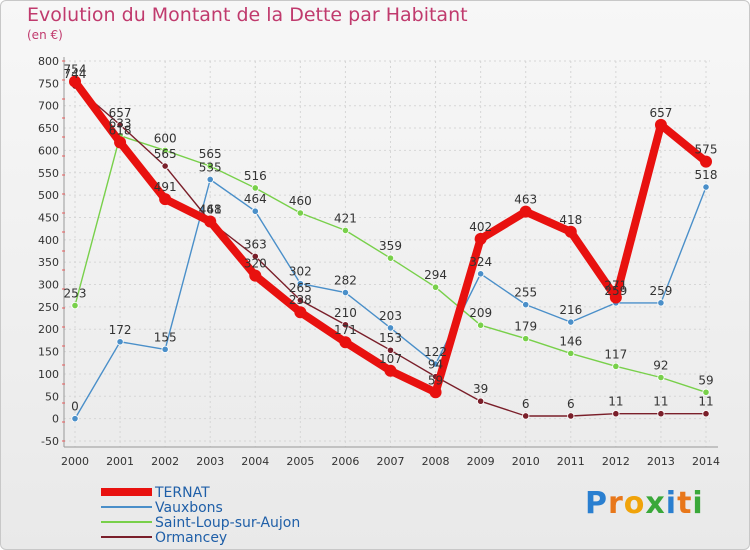  What do you see at coordinates (480, 389) in the screenshot?
I see `data-label-ormancey: 39` at bounding box center [480, 389].